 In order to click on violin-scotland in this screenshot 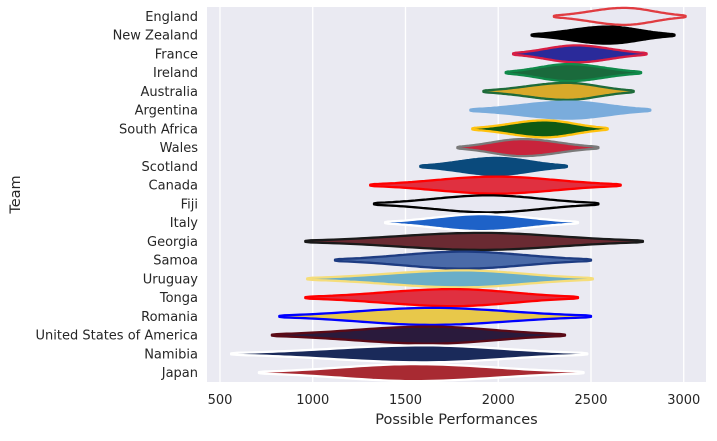, I will do `click(494, 166)`.